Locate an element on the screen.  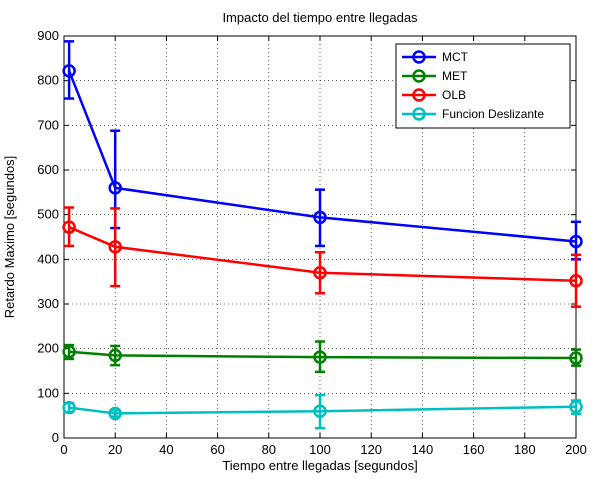
x-tick-label: 160 is located at coordinates (474, 449).